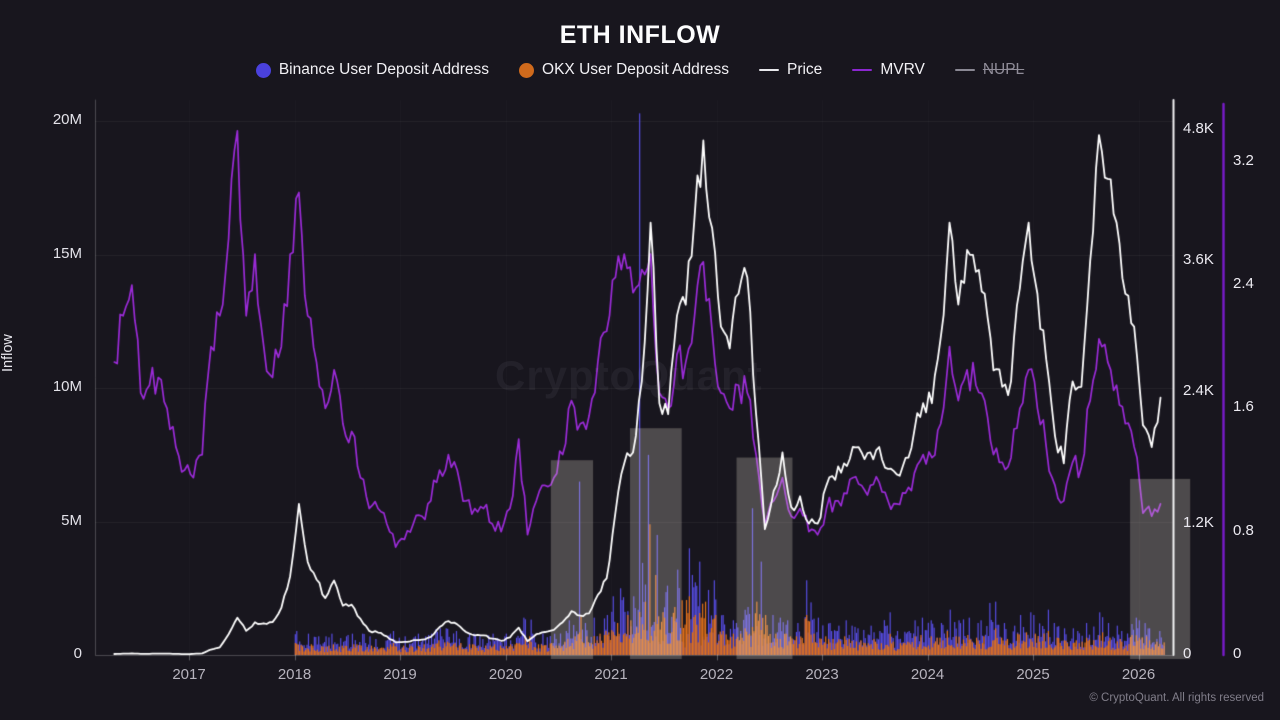 This screenshot has width=1280, height=720. Describe the element at coordinates (1198, 259) in the screenshot. I see `price-tick-label: 3.6K` at that location.